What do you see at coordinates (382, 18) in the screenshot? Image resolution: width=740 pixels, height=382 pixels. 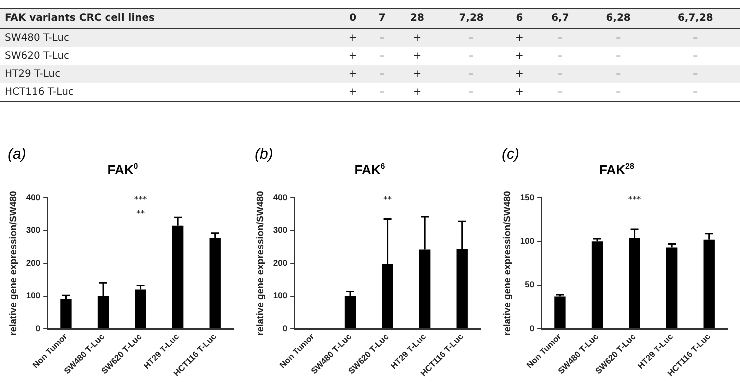 I see `category-label: 7` at bounding box center [382, 18].